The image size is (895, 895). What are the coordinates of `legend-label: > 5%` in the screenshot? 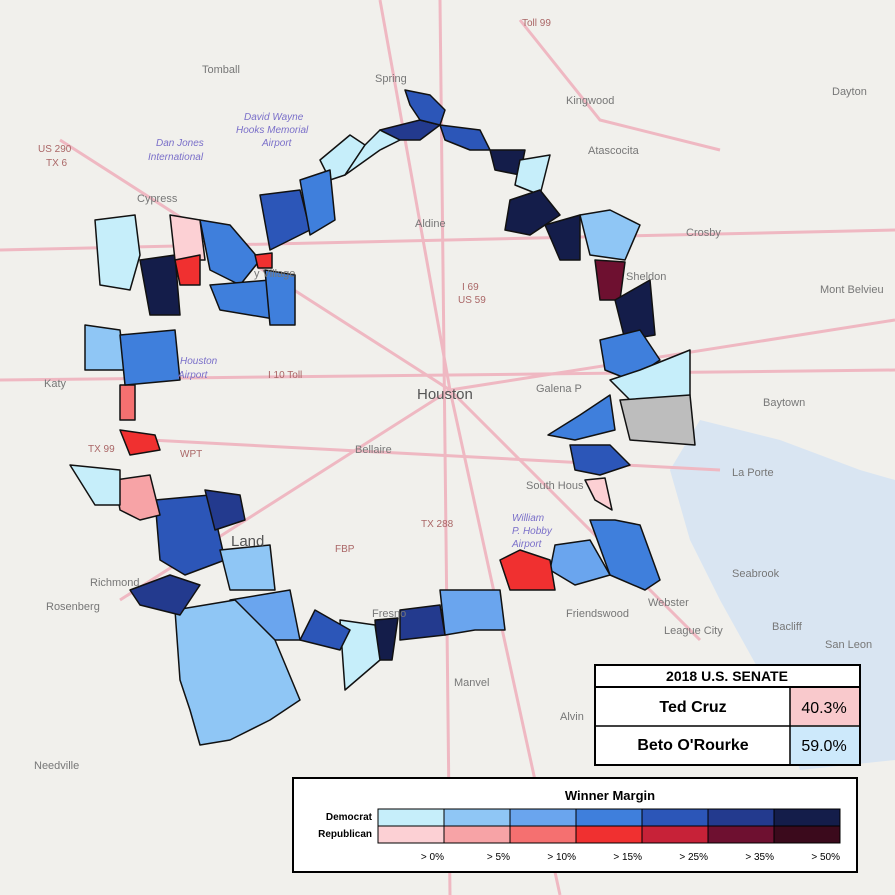 It's located at (498, 857).